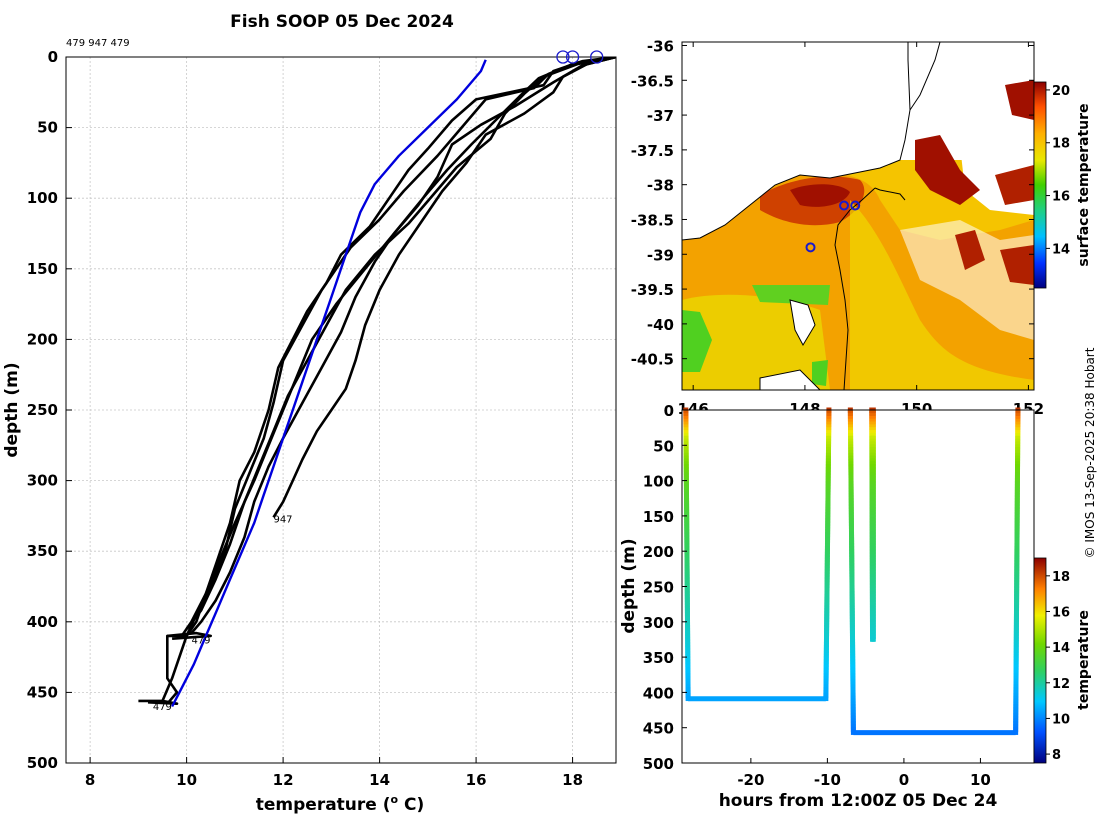 This screenshot has height=820, width=1100. I want to click on temp-cbar-tick-label: 18, so click(1061, 577).